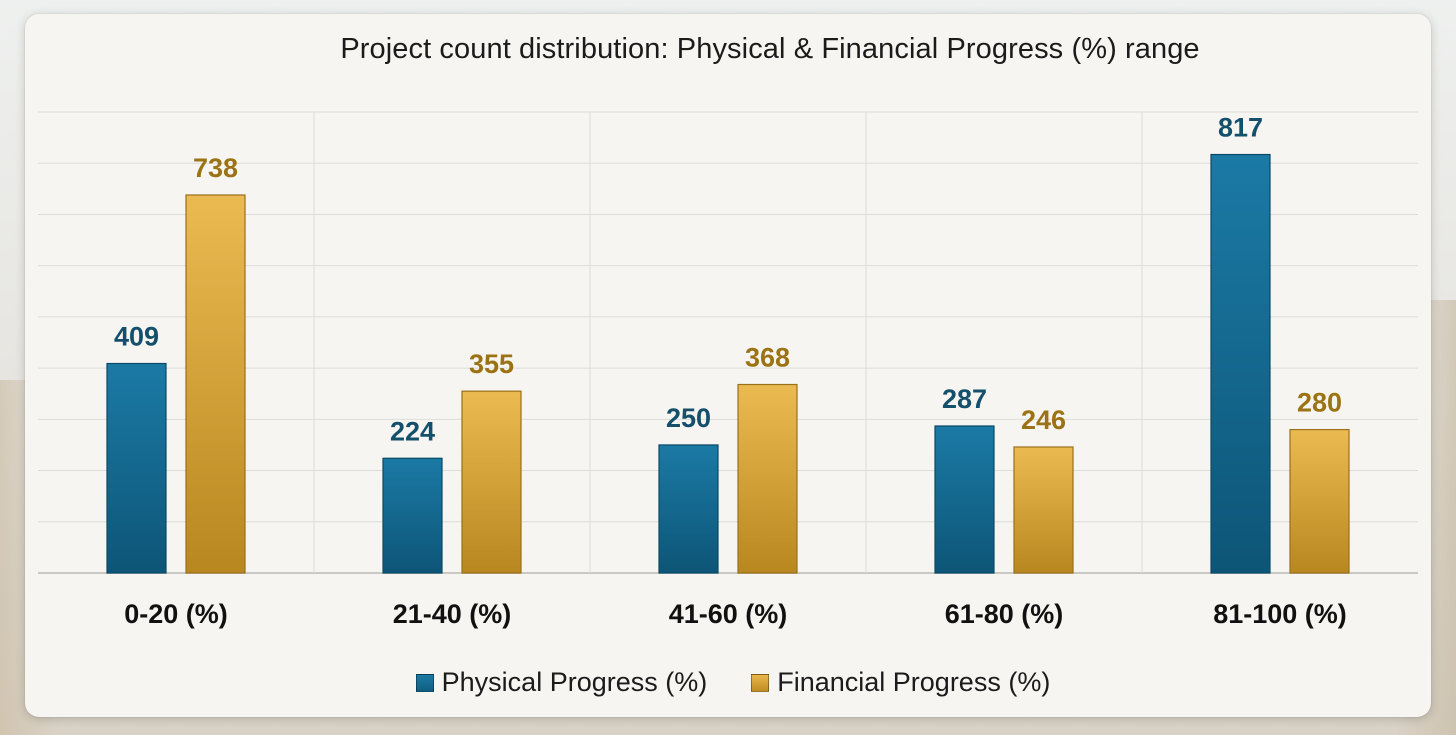 This screenshot has width=1456, height=735. Describe the element at coordinates (964, 399) in the screenshot. I see `data-label-physical-3: 287` at that location.